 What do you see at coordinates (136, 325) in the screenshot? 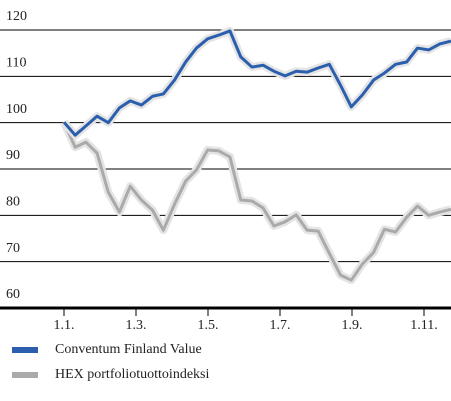
I see `x-tick-label: 1.3.` at bounding box center [136, 325].